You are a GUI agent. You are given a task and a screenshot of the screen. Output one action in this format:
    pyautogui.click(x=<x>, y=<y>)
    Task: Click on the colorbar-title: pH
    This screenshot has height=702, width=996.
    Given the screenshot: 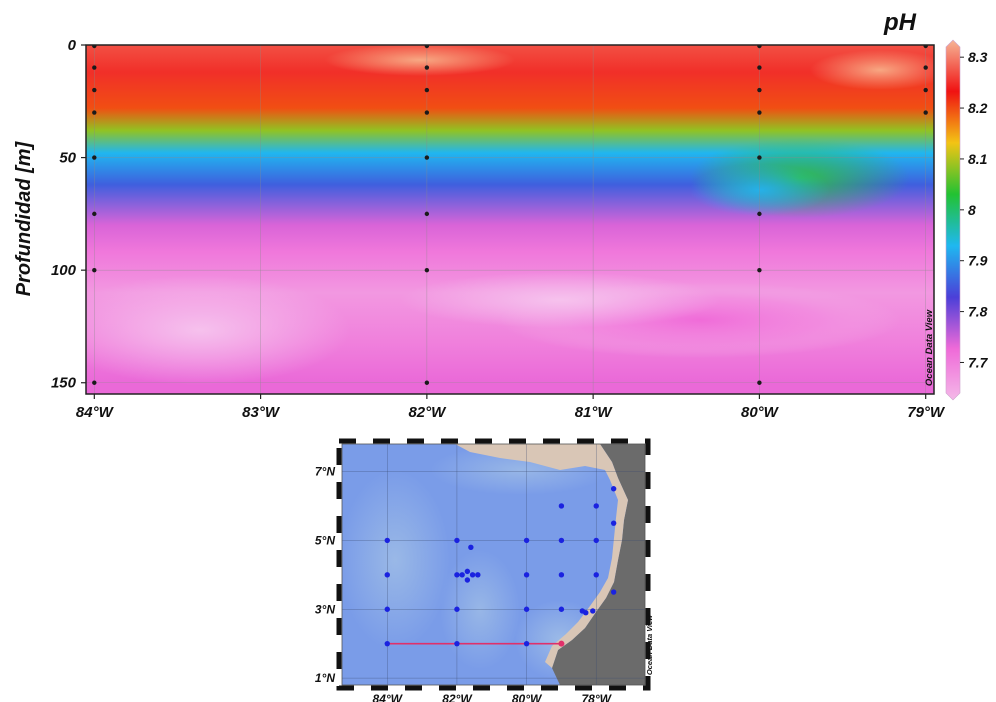 What is the action you would take?
    pyautogui.click(x=900, y=22)
    